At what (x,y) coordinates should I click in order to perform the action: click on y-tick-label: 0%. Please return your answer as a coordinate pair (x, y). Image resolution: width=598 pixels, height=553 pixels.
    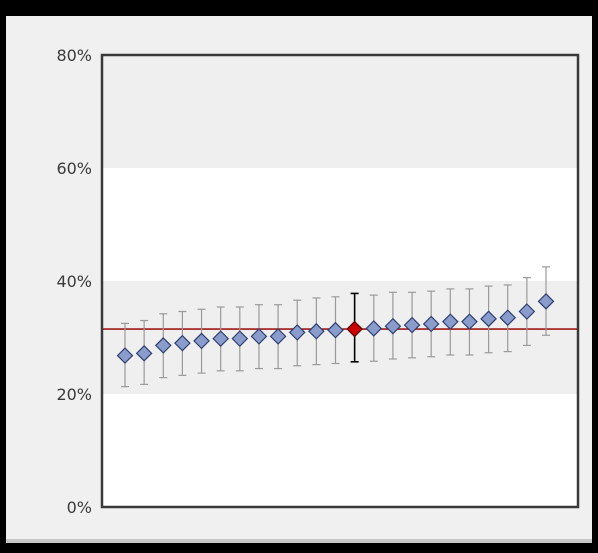
    Looking at the image, I should click on (79, 507).